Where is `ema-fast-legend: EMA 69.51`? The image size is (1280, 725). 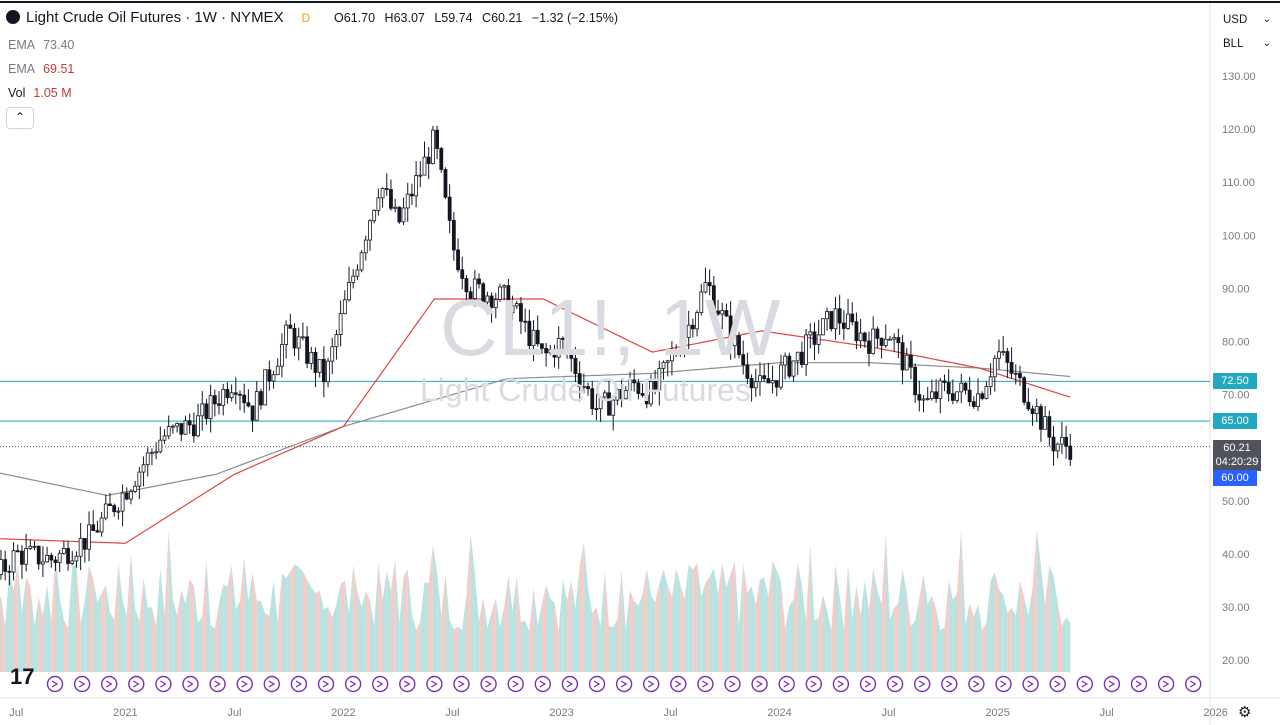 ema-fast-legend: EMA 69.51 is located at coordinates (41, 69).